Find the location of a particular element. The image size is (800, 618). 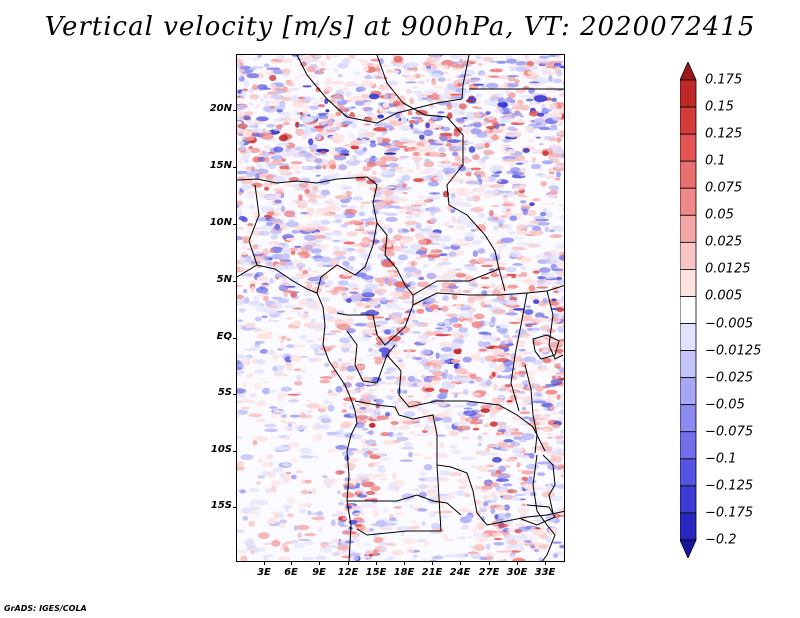

border-line is located at coordinates (347, 258).